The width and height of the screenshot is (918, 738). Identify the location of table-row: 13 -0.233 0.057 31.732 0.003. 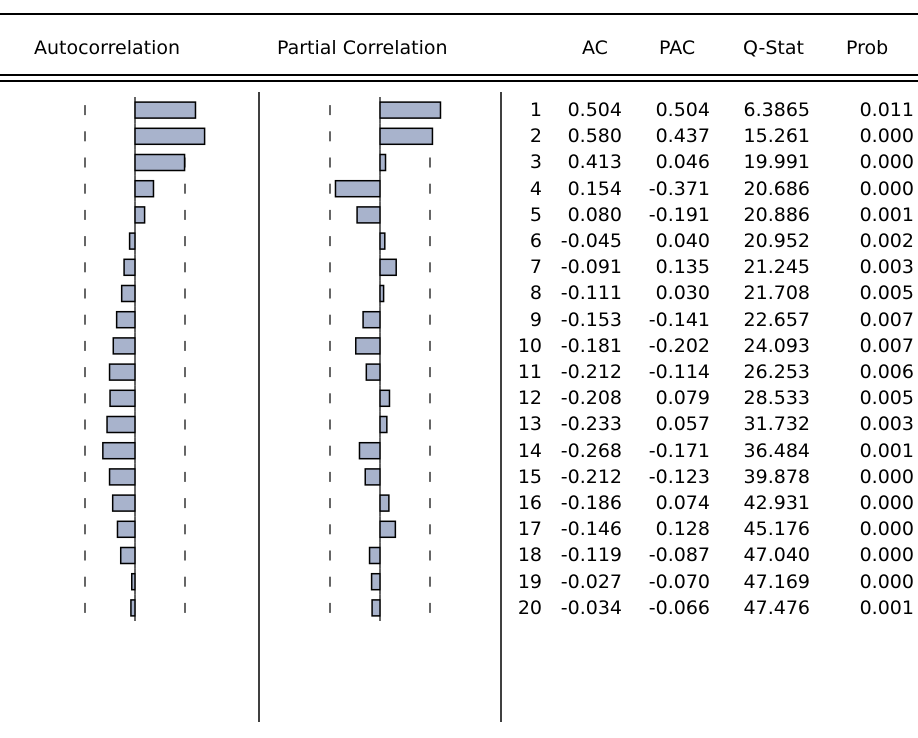
(709, 424).